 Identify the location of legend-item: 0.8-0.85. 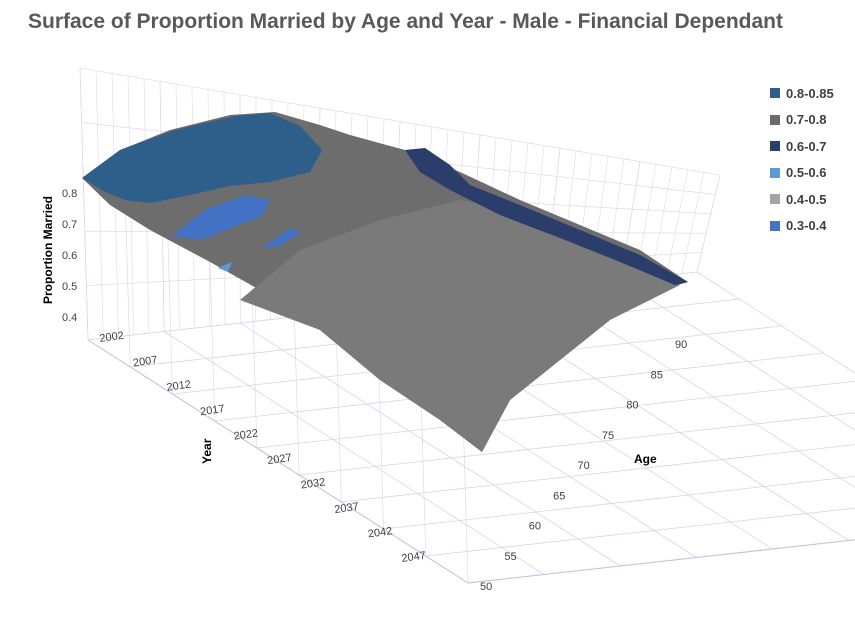
(802, 93).